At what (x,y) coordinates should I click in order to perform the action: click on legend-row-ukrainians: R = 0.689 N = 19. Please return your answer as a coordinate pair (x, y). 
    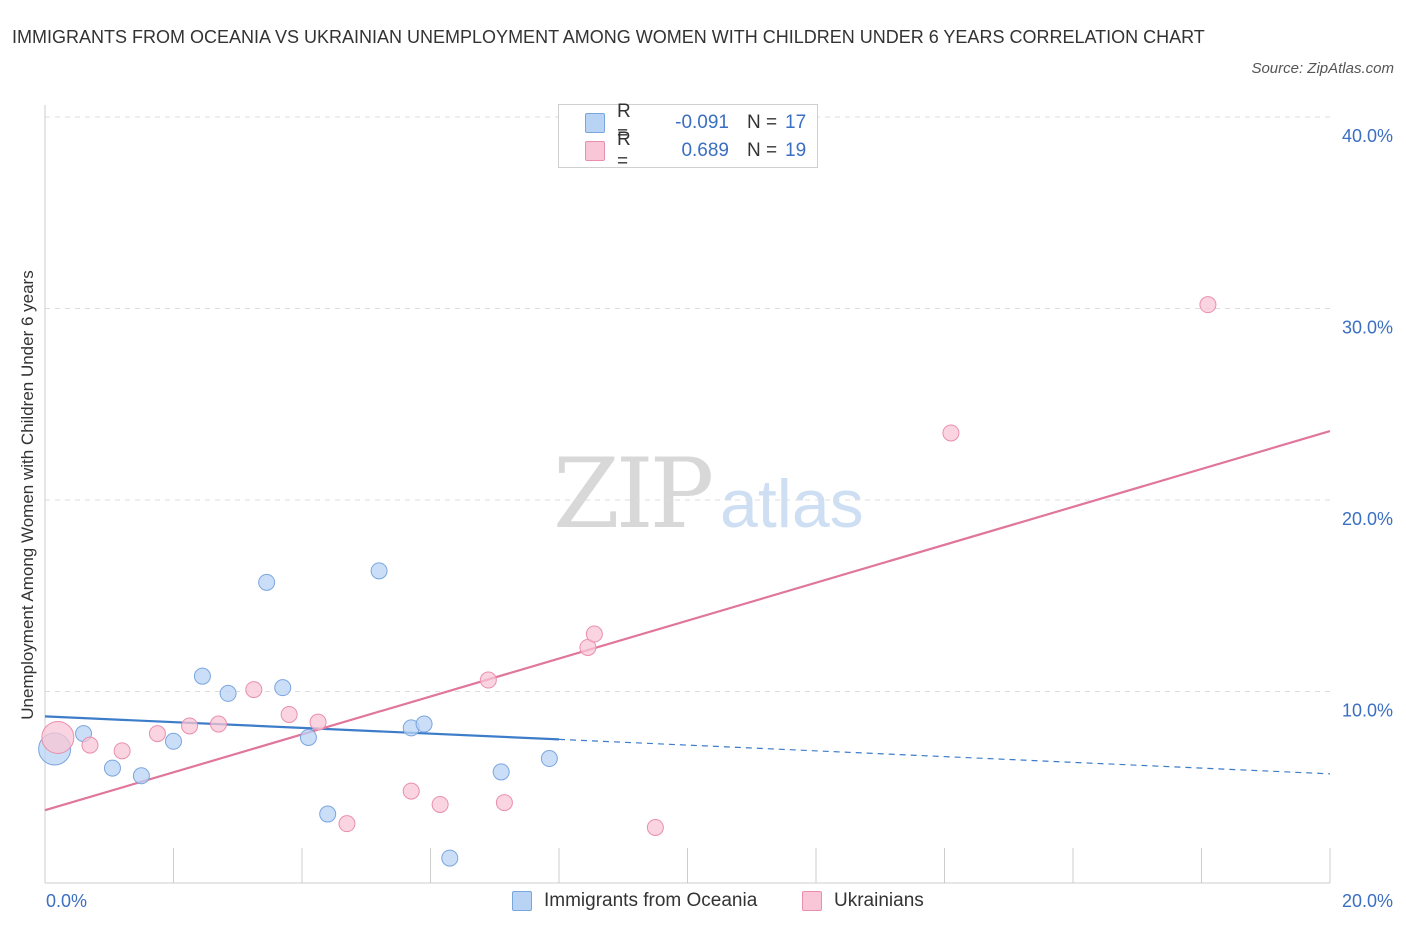
    Looking at the image, I should click on (696, 150).